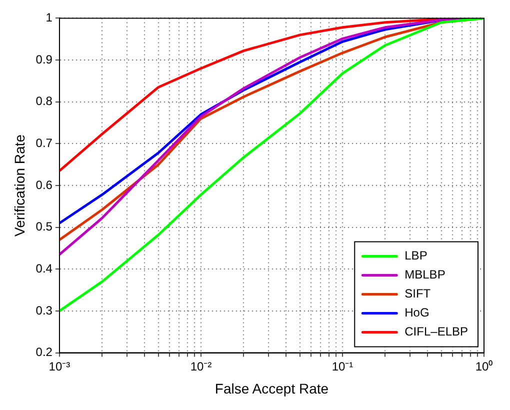  Describe the element at coordinates (44, 352) in the screenshot. I see `y-tick-label: 0.2` at that location.